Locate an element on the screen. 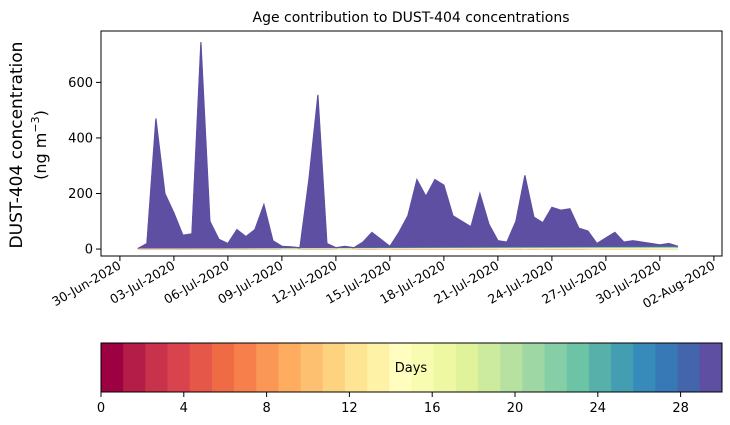 Image resolution: width=730 pixels, height=425 pixels. colorbar-label: Days is located at coordinates (411, 368).